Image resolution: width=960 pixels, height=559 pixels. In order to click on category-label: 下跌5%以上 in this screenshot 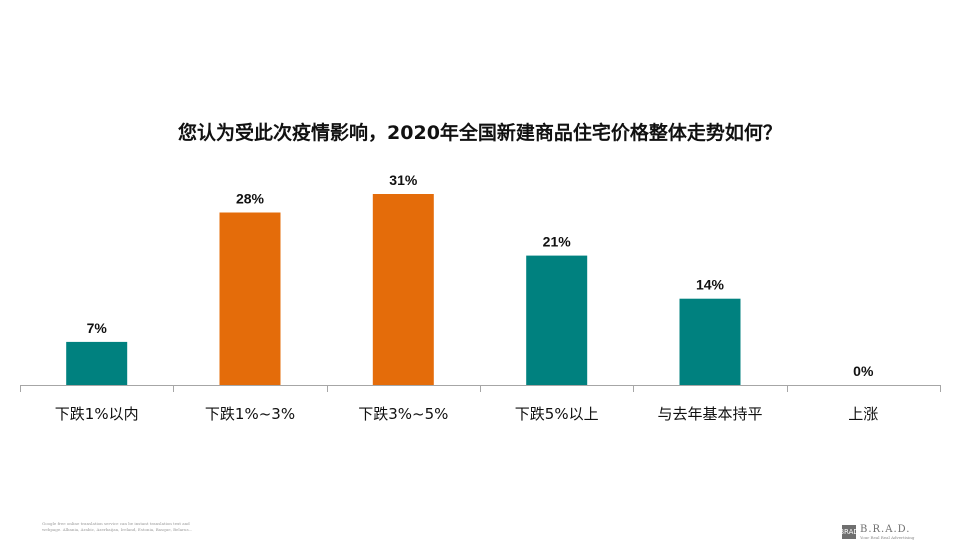, I will do `click(557, 414)`.